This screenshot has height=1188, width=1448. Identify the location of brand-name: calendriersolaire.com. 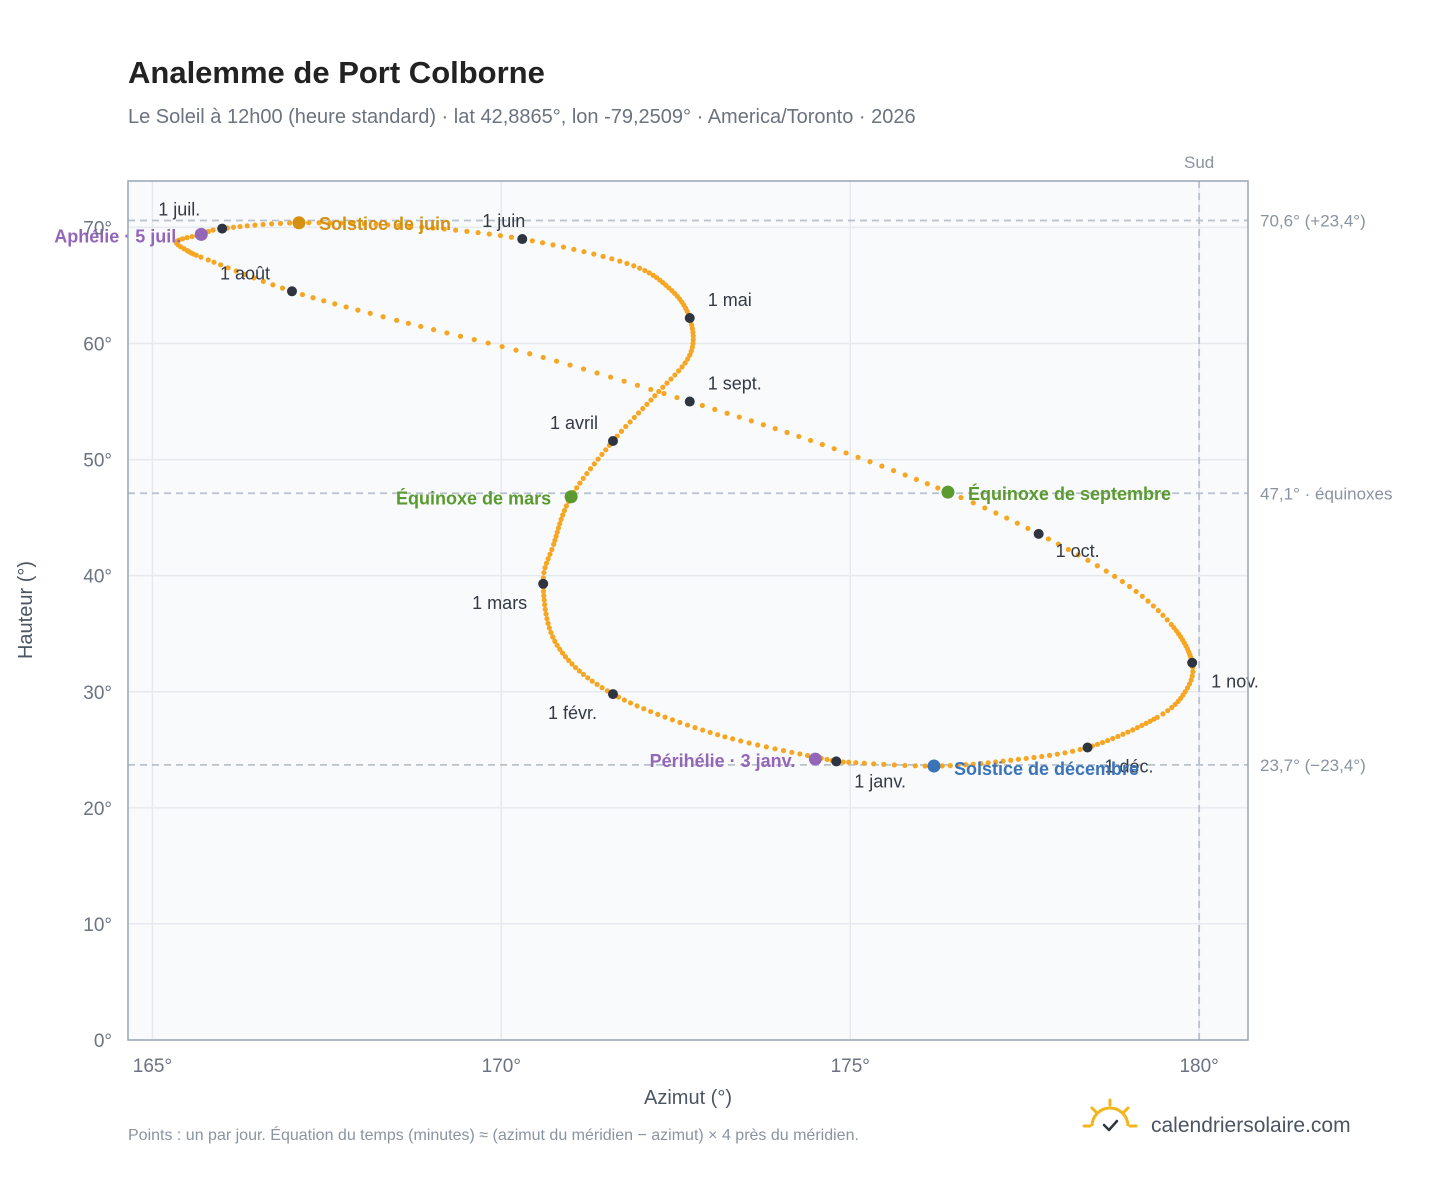
(1251, 1125).